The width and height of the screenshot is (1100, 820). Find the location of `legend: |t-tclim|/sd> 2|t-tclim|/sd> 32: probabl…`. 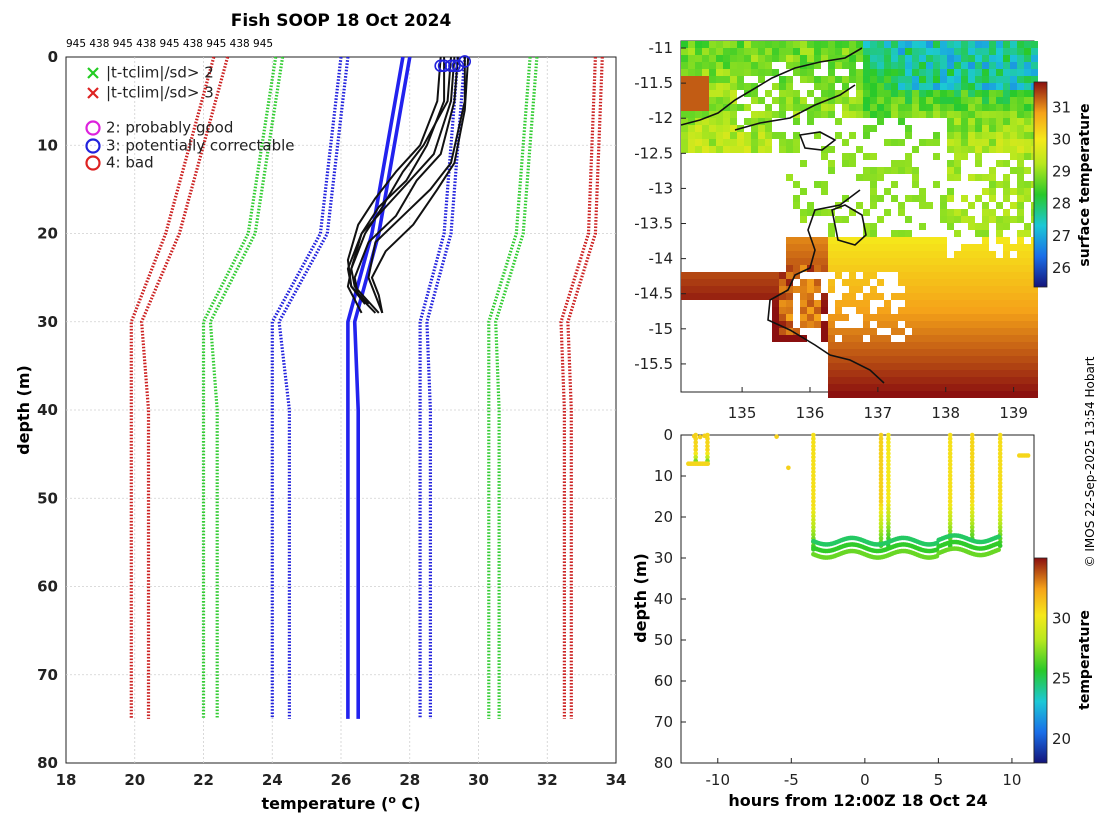

legend: |t-tclim|/sd> 2|t-tclim|/sd> 32: probabl… is located at coordinates (190, 118).